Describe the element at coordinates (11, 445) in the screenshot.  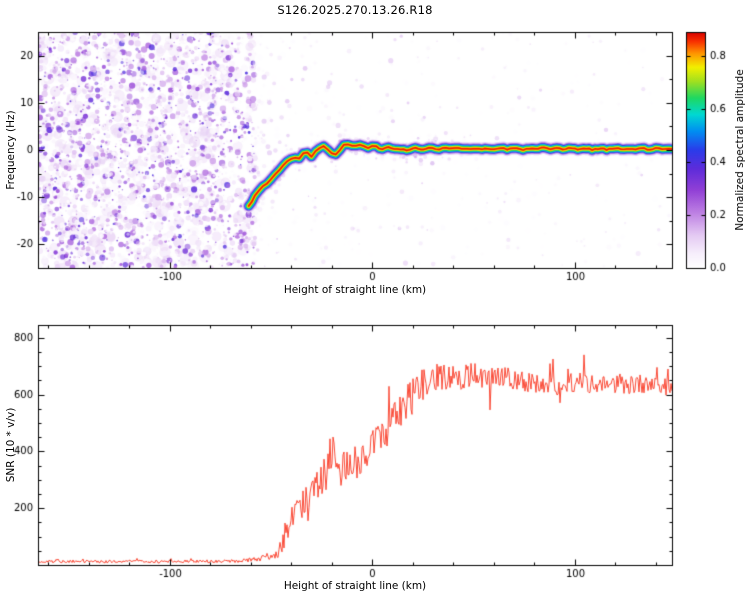
I see `snr-ylabel: SNR (10 * v/v)` at that location.